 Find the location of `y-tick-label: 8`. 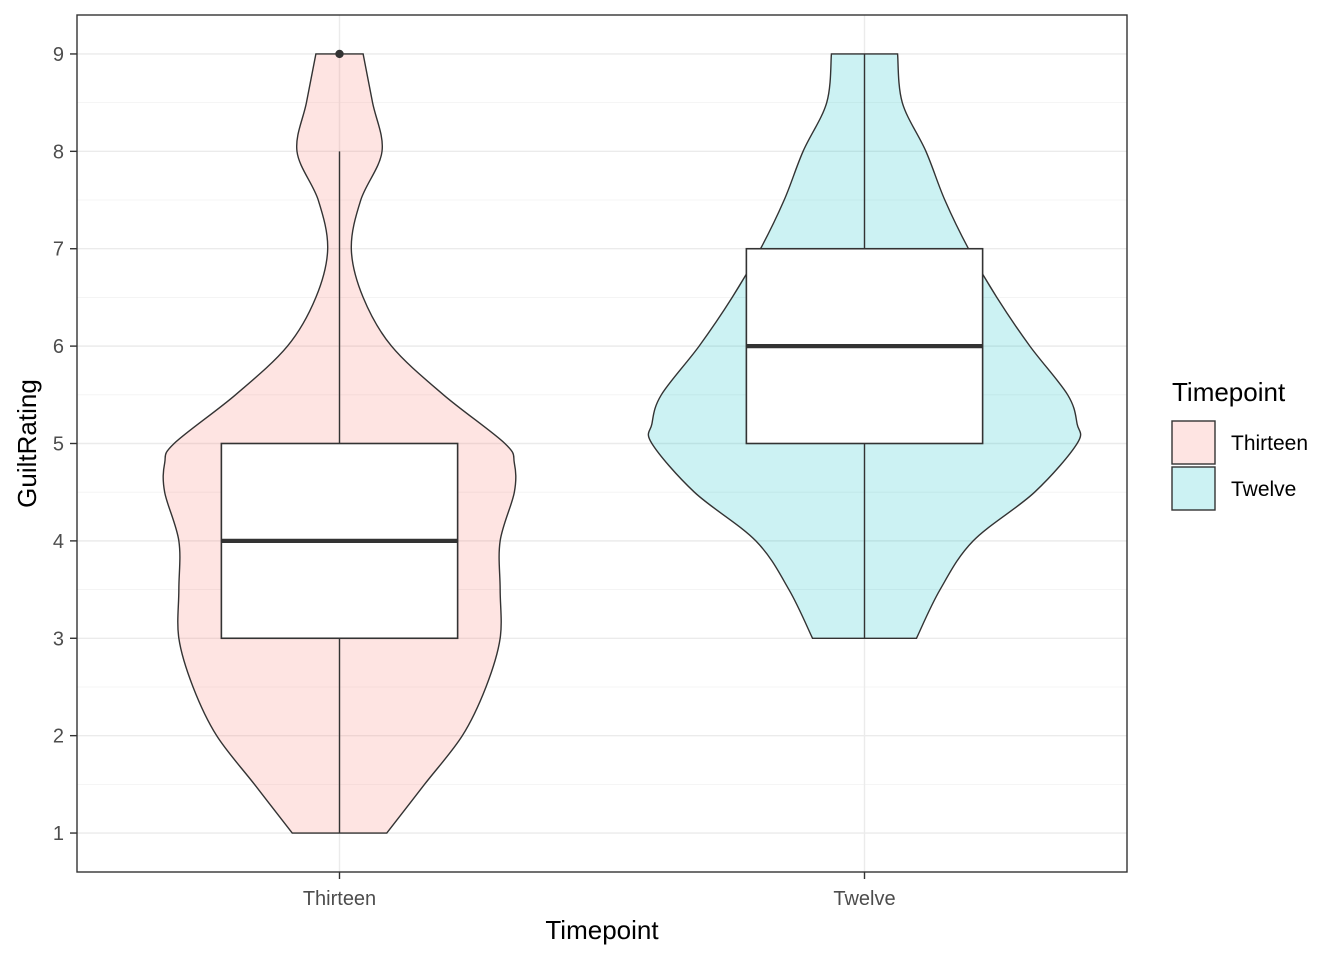

y-tick-label: 8 is located at coordinates (58, 152).